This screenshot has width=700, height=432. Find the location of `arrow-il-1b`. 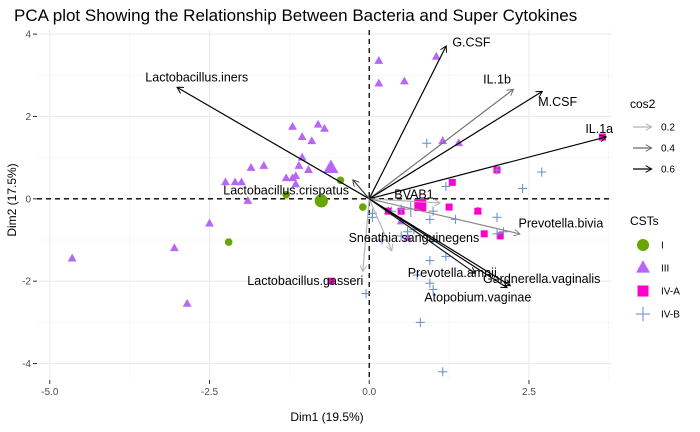

arrow-il-1b is located at coordinates (440, 145).